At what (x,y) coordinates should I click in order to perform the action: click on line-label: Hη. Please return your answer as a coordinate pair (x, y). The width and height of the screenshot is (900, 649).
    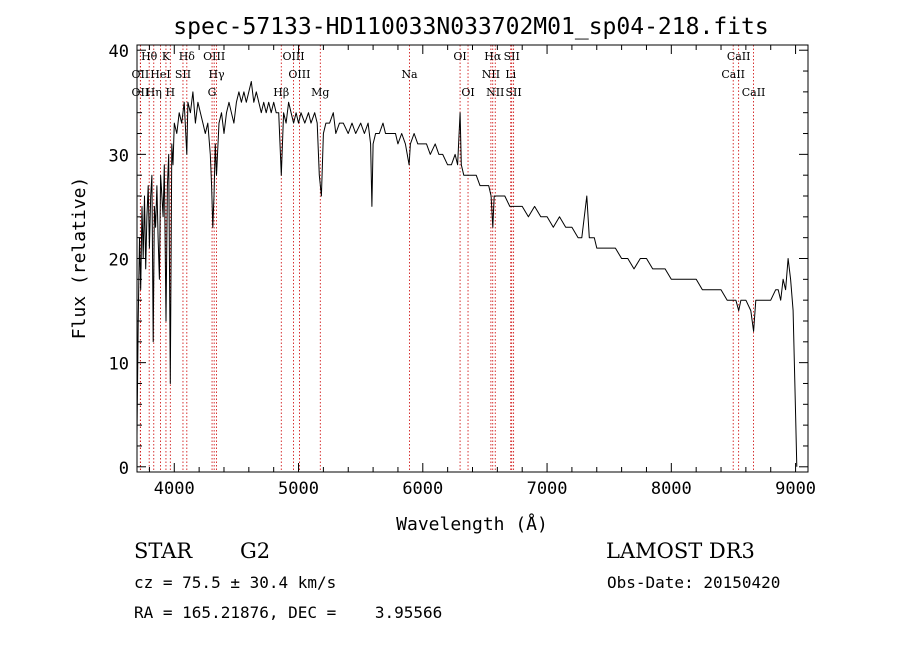
    Looking at the image, I should click on (154, 92).